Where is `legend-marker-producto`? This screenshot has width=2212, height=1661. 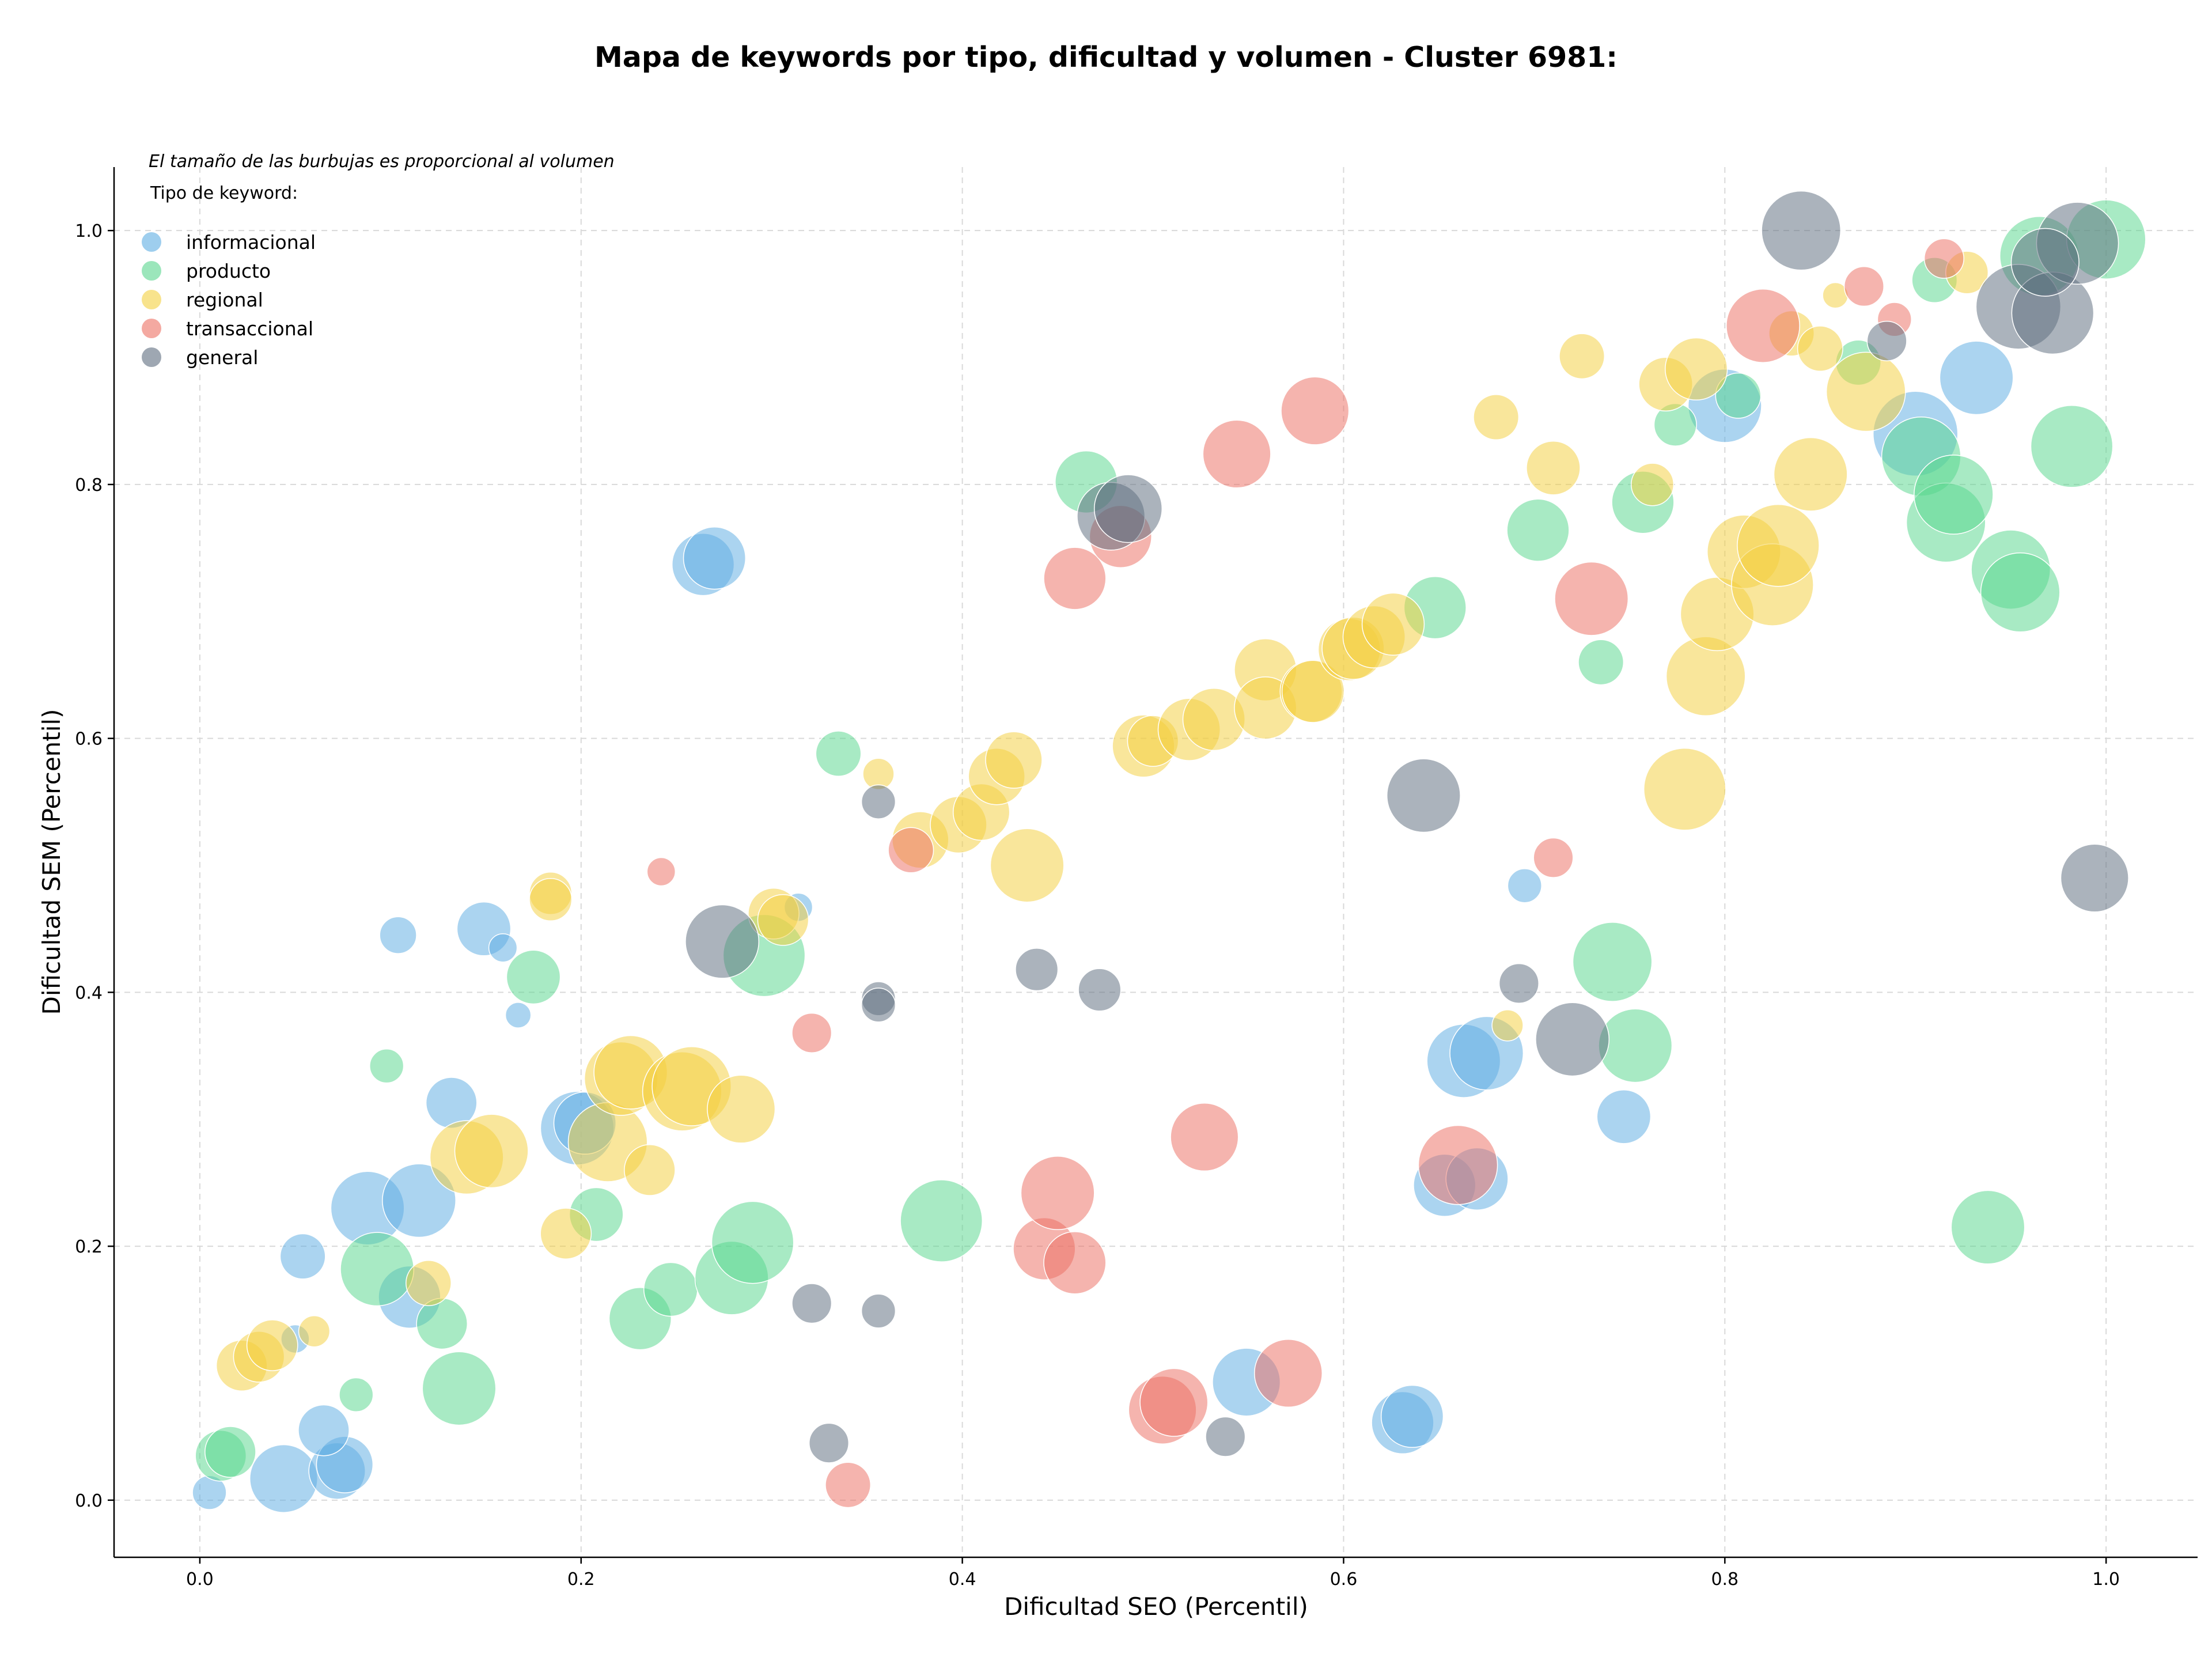
legend-marker-producto is located at coordinates (151, 271).